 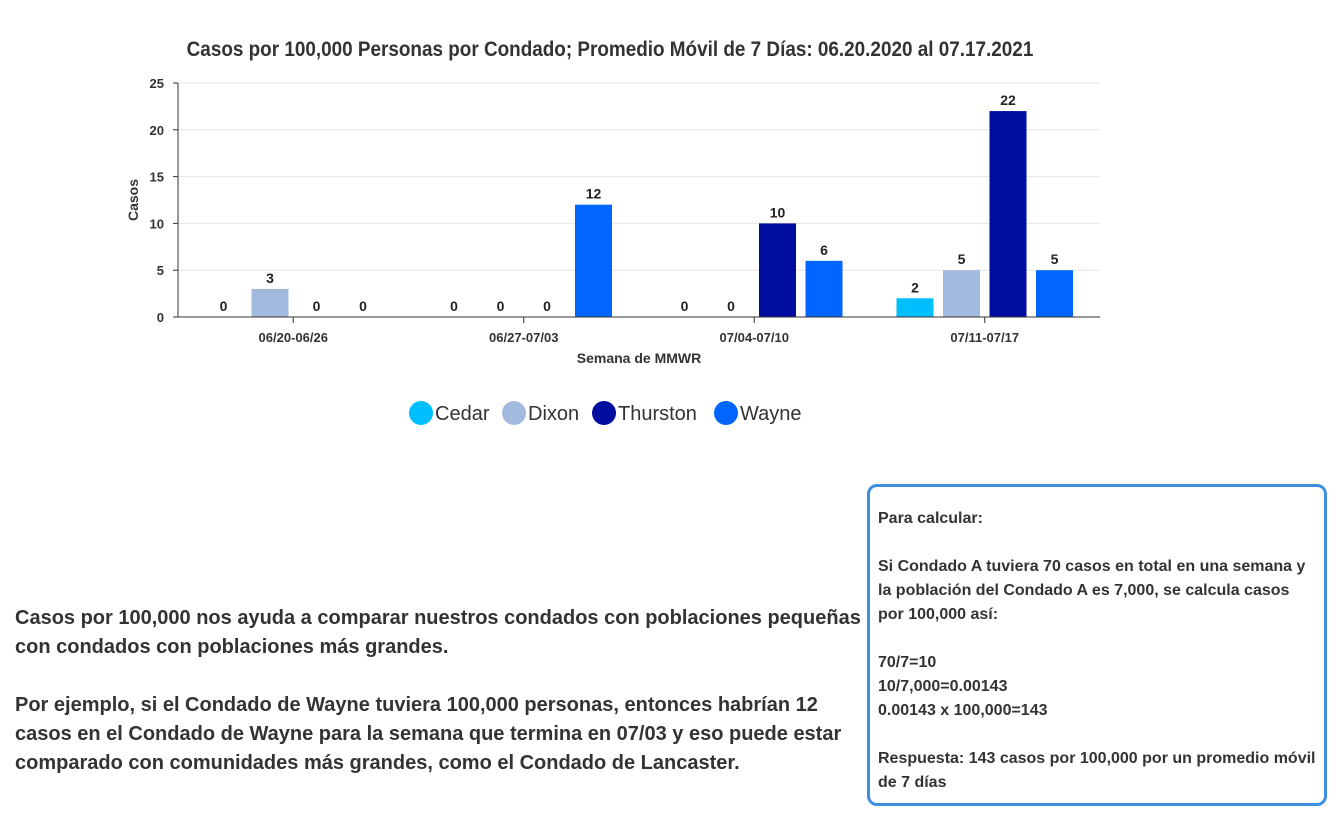 What do you see at coordinates (160, 317) in the screenshot?
I see `y-tick-label: 0` at bounding box center [160, 317].